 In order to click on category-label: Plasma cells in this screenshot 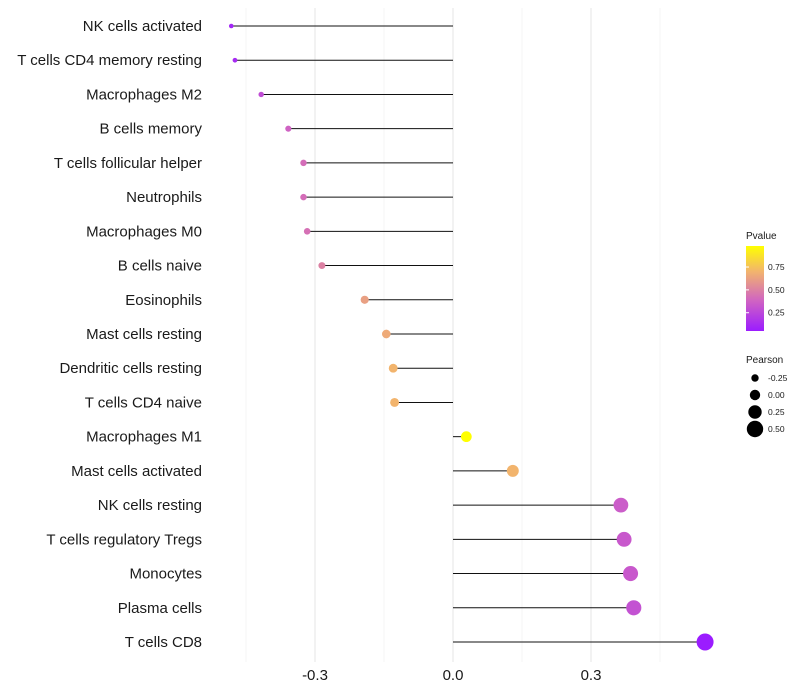, I will do `click(160, 608)`.